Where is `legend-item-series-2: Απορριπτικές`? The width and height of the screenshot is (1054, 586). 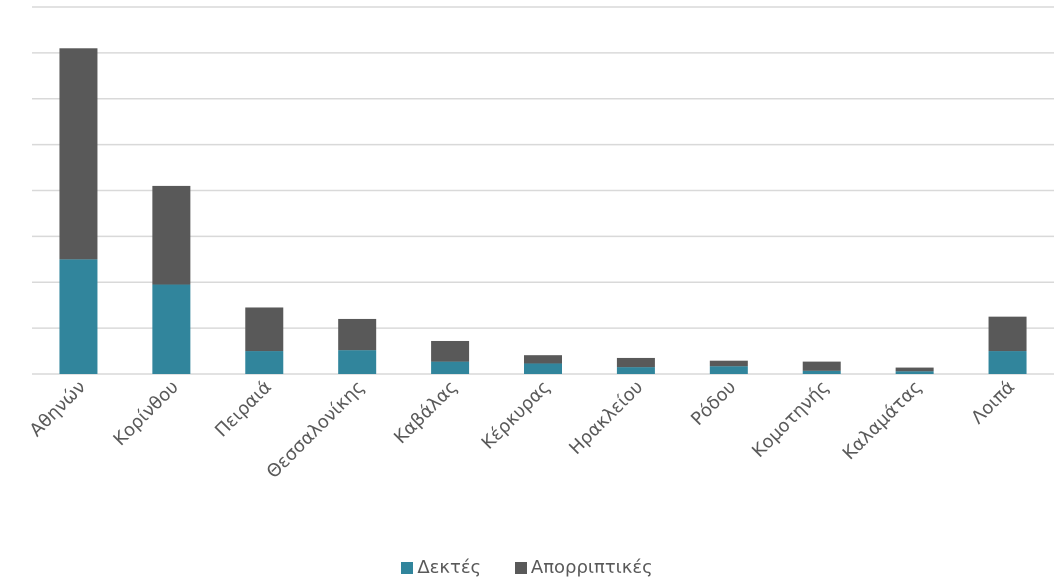 legend-item-series-2: Απορριπτικές is located at coordinates (583, 567).